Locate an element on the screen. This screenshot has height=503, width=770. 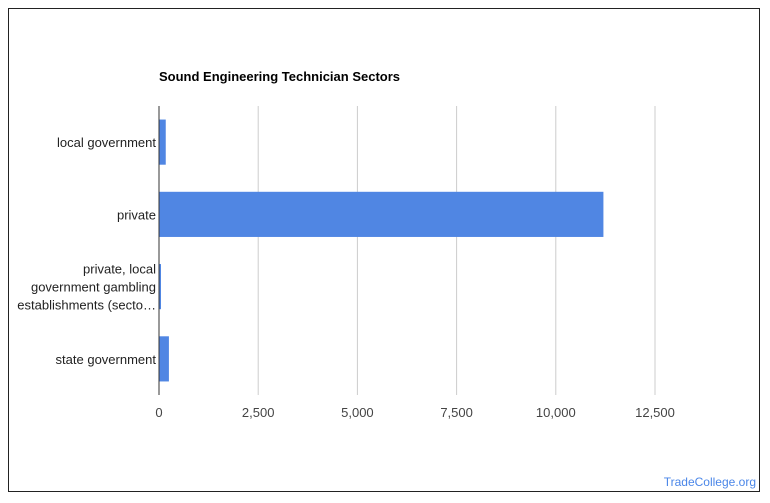
x-tick-label: 12,500 is located at coordinates (655, 412).